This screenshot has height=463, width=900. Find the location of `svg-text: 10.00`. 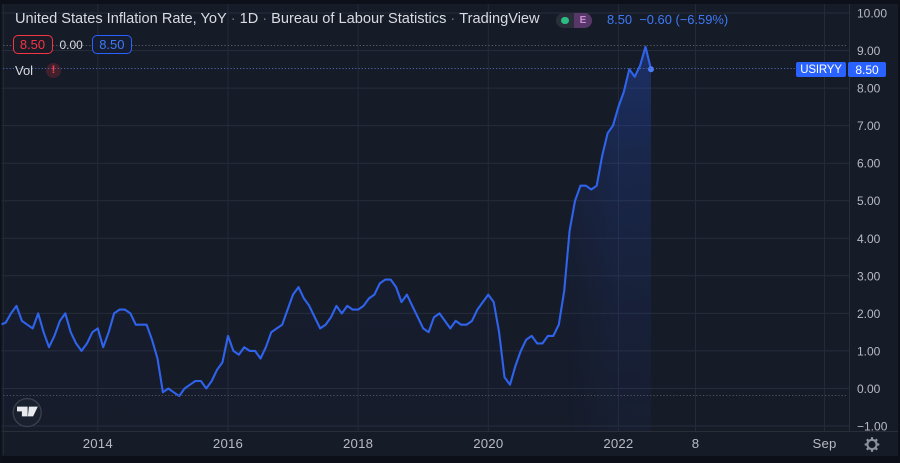

svg-text: 10.00 is located at coordinates (872, 14).